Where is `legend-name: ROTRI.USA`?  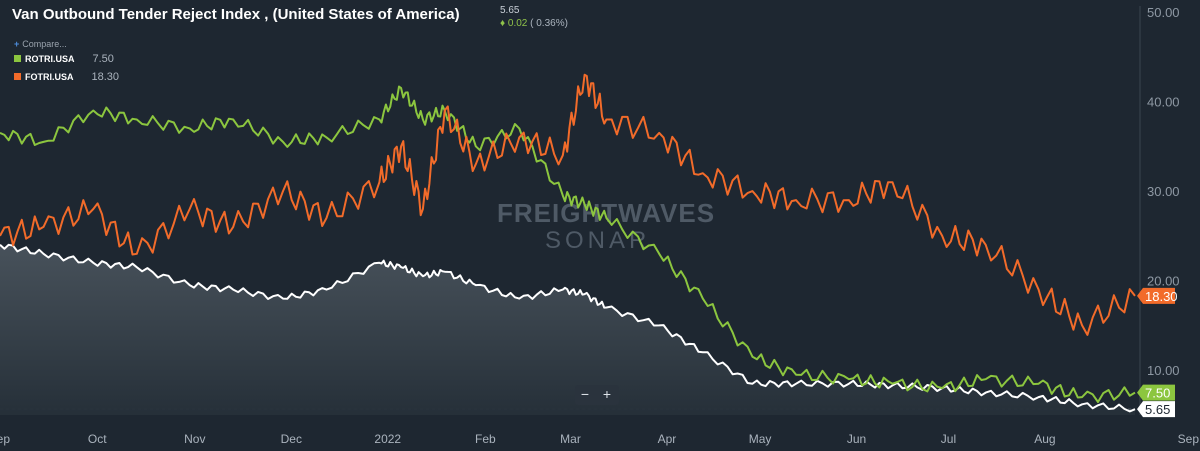 legend-name: ROTRI.USA is located at coordinates (50, 59).